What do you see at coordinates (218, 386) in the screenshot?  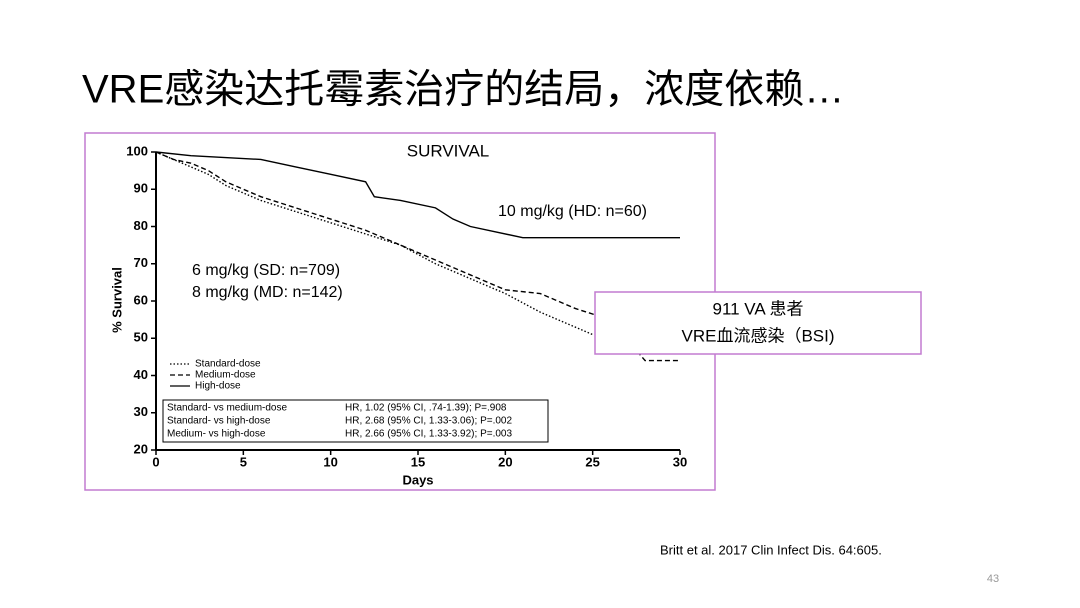 I see `legend-label: High-dose` at bounding box center [218, 386].